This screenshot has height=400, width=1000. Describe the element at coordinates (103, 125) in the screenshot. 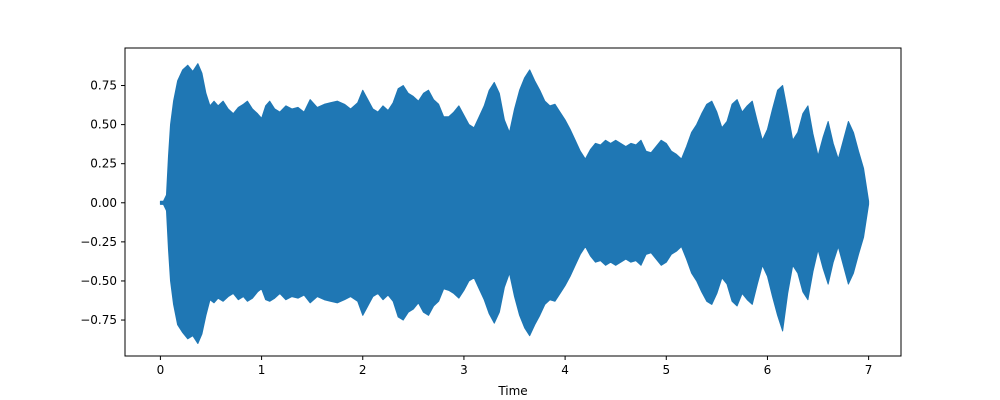

I see `y-tick-label: 0.50` at that location.